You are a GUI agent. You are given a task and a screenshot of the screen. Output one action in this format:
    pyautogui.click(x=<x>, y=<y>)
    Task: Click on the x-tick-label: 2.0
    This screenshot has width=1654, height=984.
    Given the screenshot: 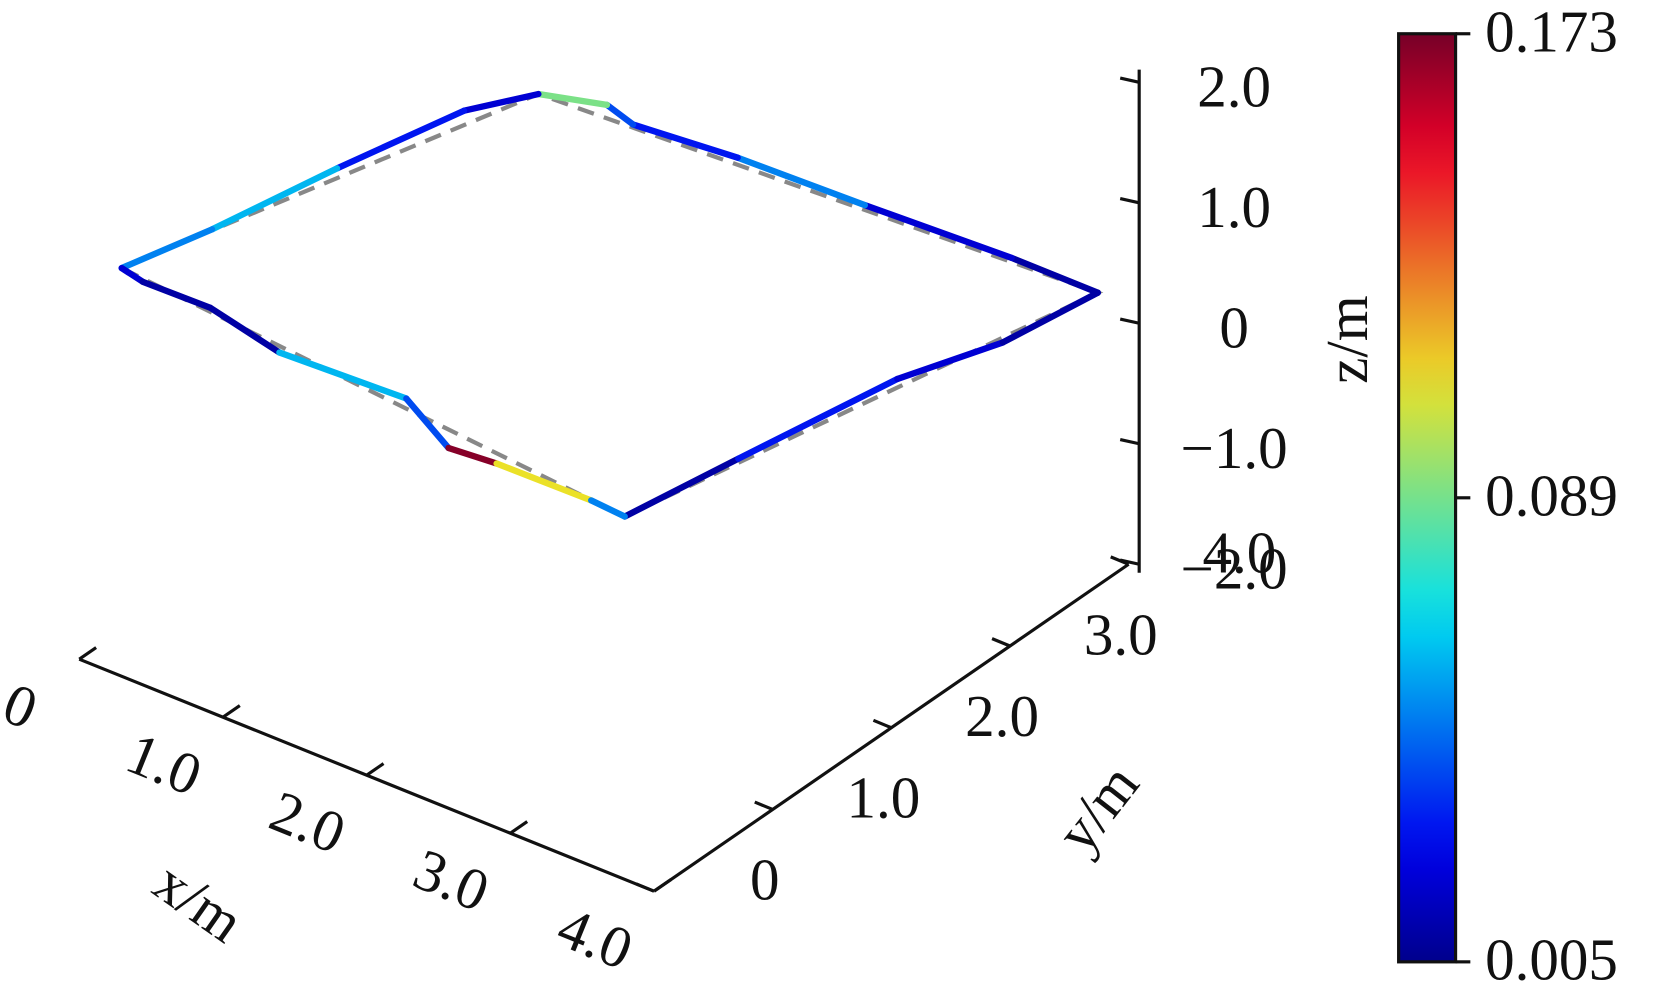 What is the action you would take?
    pyautogui.click(x=307, y=822)
    